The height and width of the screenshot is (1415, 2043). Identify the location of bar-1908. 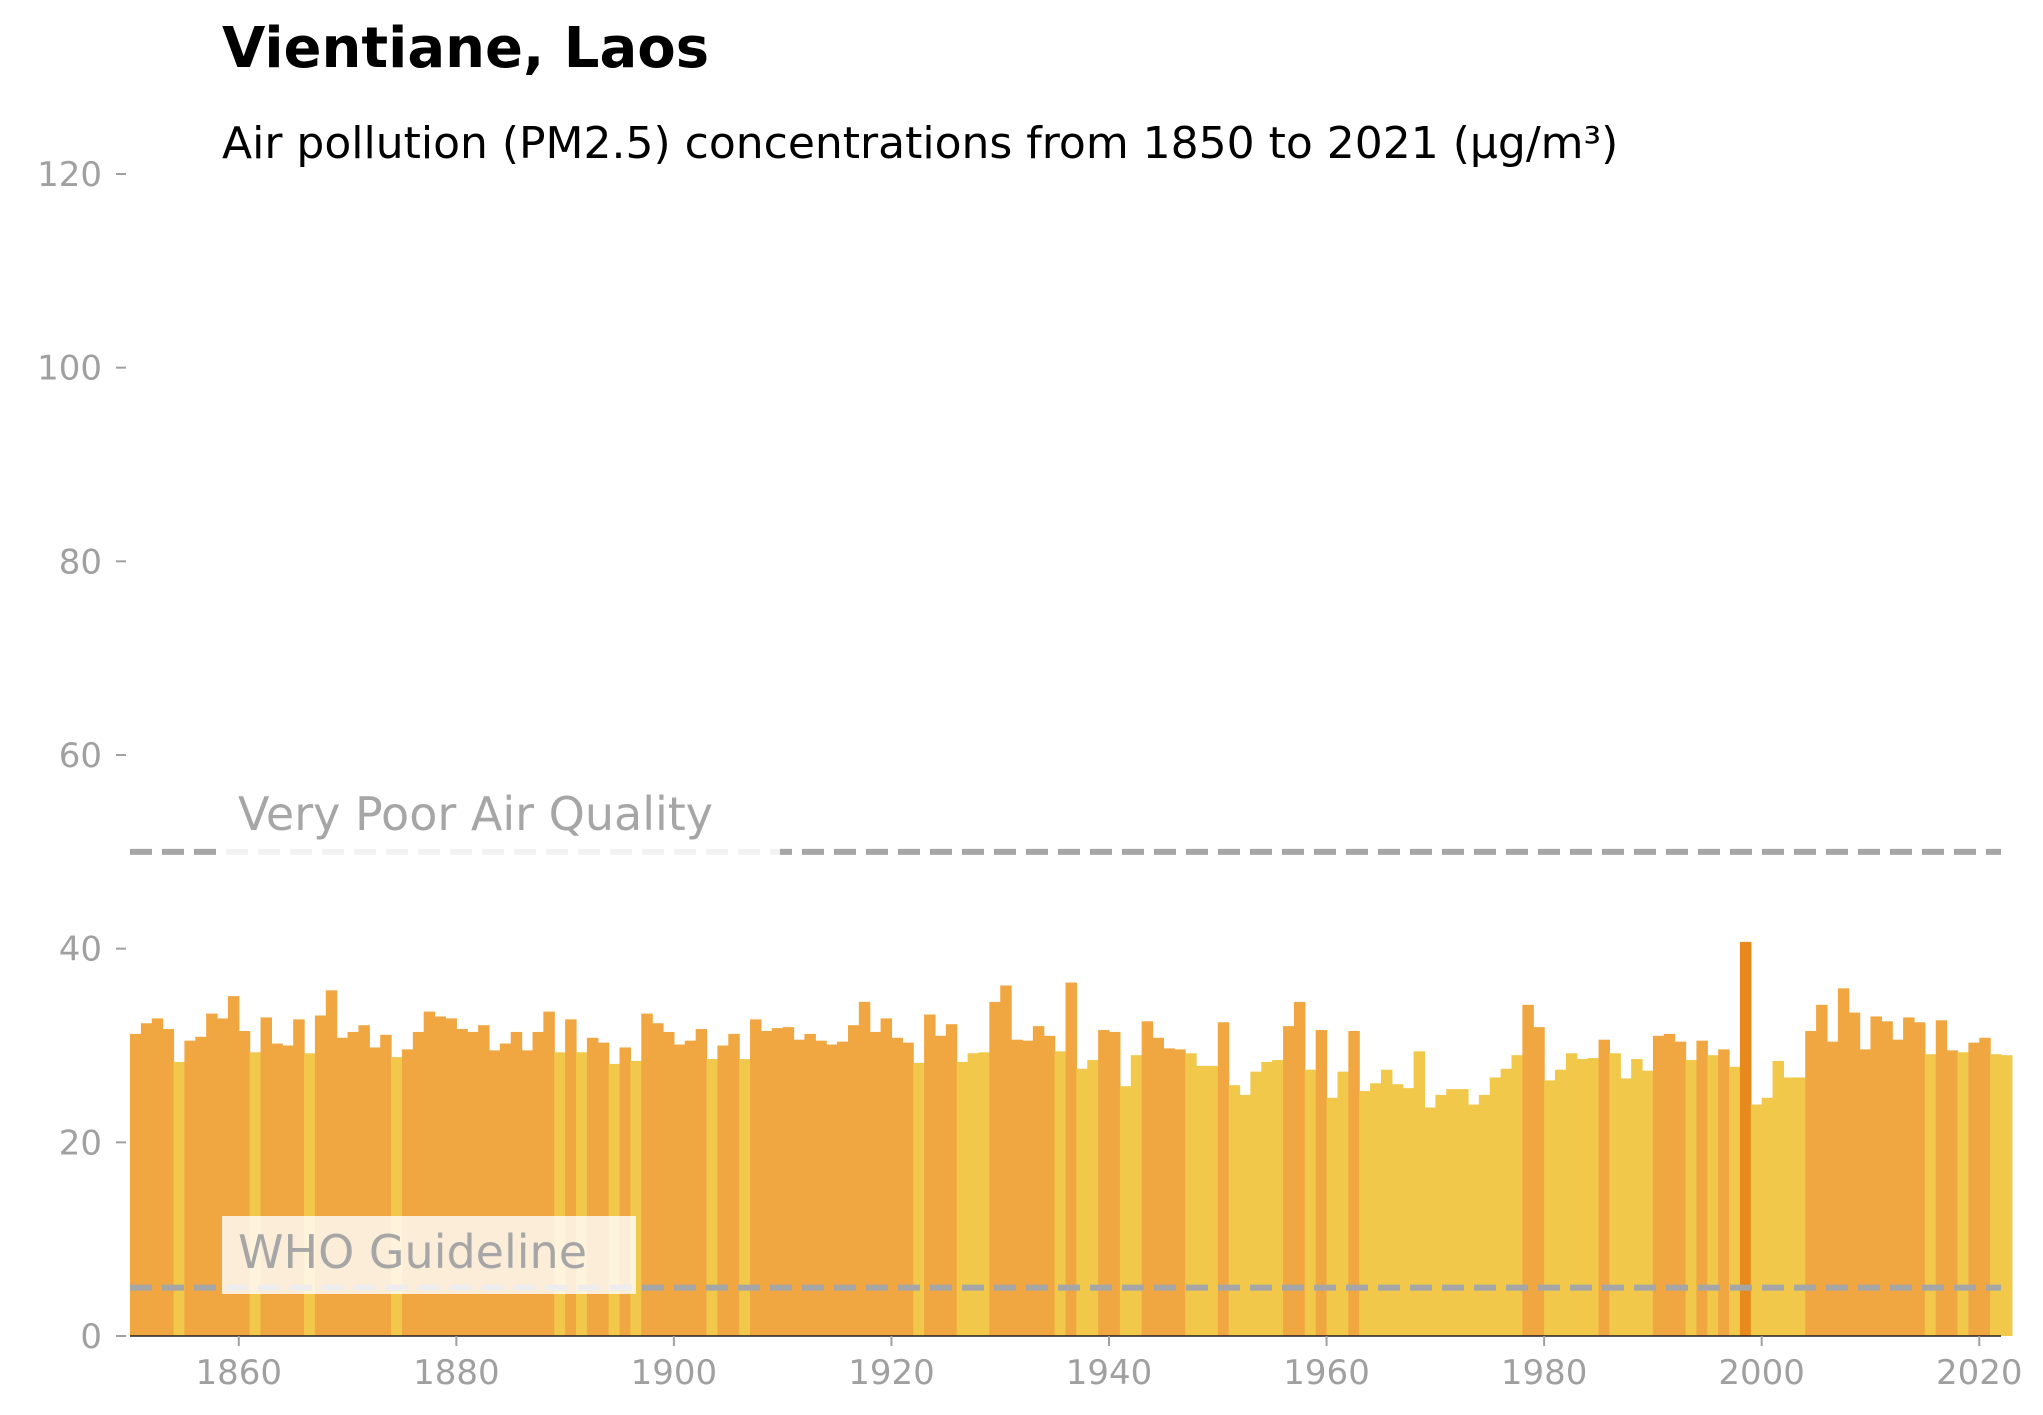
(766, 1183).